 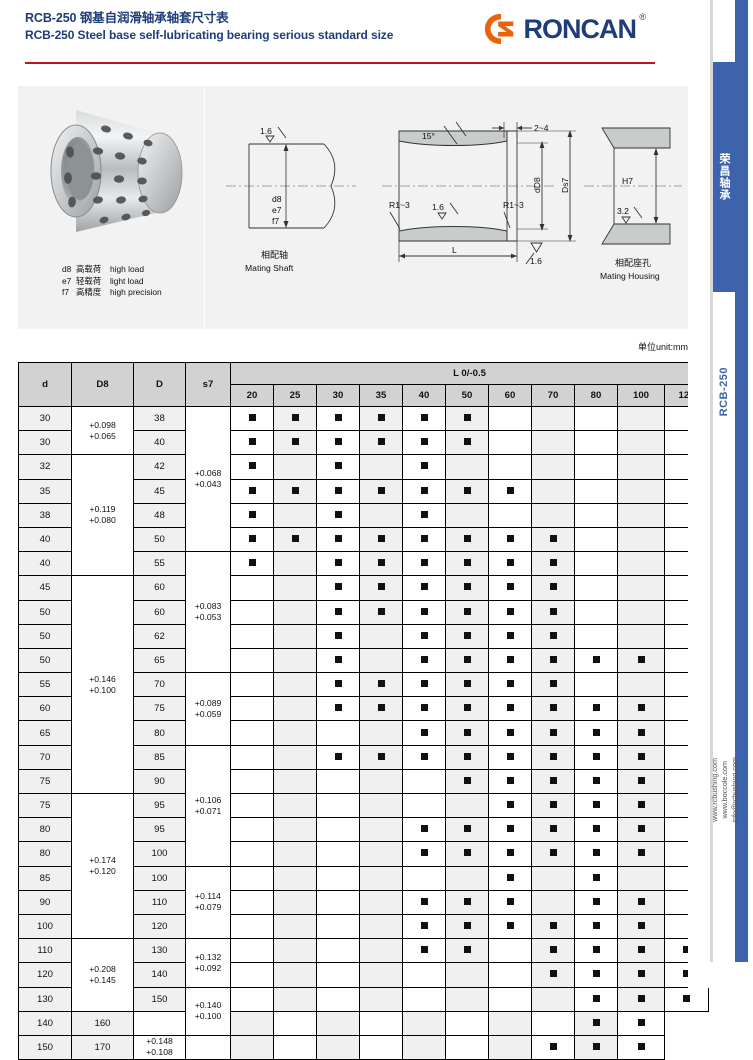 I want to click on sidebar-tab-brand: 荣昌轴承, so click(x=724, y=177).